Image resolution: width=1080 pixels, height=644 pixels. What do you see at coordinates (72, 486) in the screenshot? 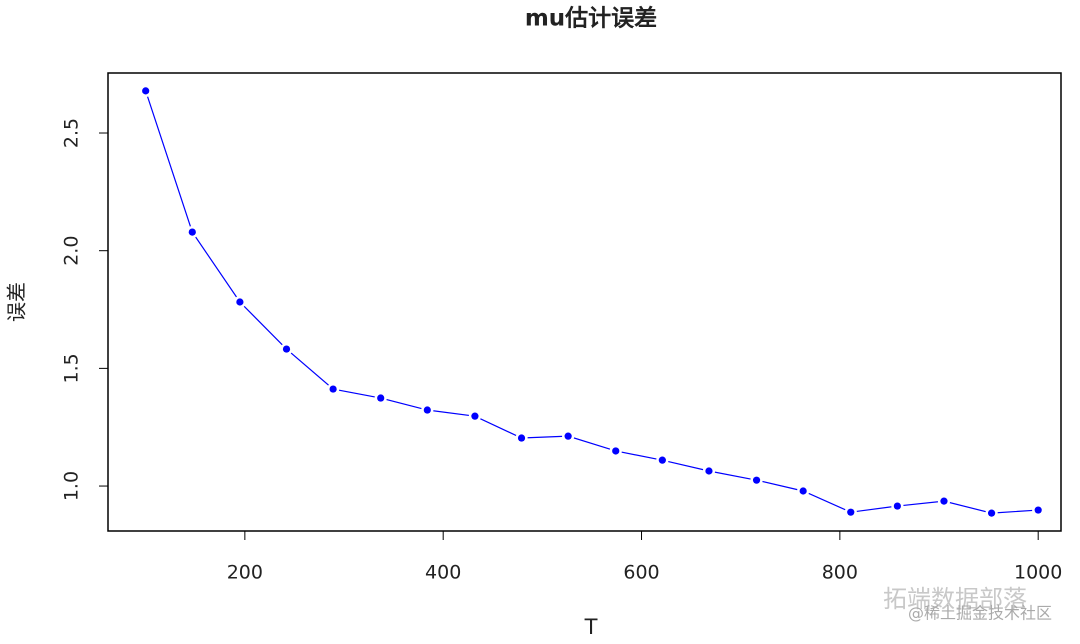
I see `y-tick-label: 1.0` at bounding box center [72, 486].